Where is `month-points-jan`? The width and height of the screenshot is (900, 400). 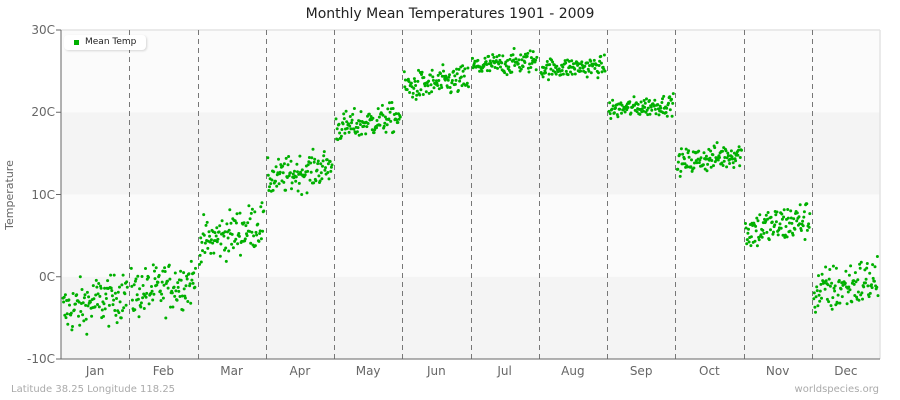
month-points-jan is located at coordinates (95, 304).